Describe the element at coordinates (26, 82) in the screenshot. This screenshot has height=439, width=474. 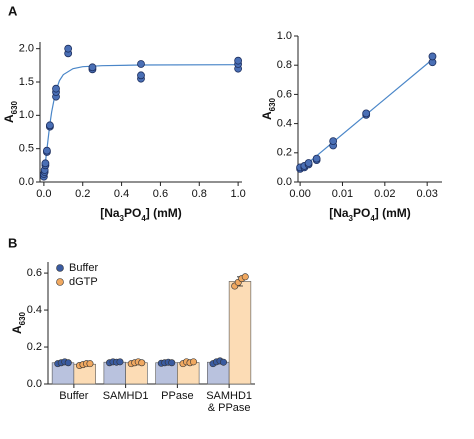
I see `y-tick-label: 1.5` at that location.